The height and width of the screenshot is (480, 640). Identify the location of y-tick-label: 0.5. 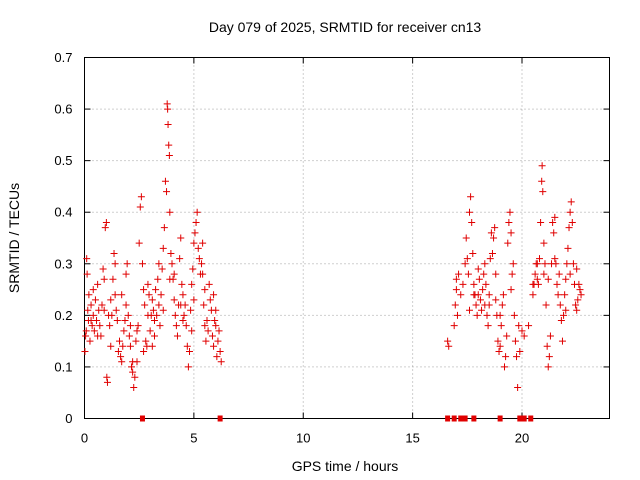
(63, 160).